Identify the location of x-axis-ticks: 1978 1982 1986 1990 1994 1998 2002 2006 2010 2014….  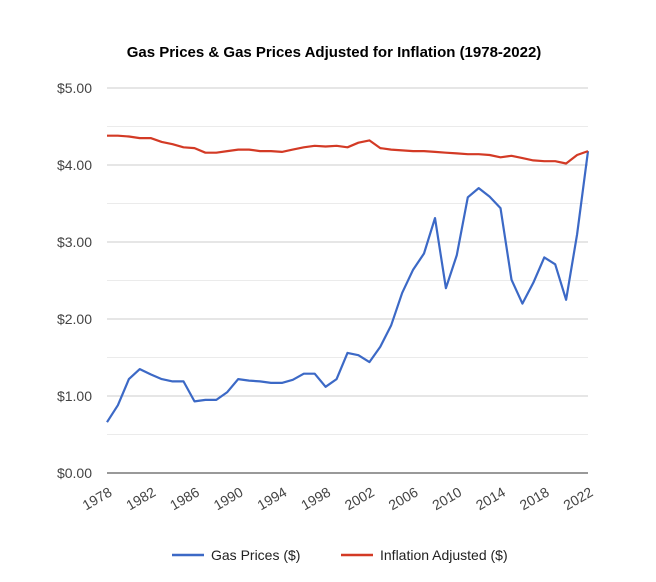
(338, 499).